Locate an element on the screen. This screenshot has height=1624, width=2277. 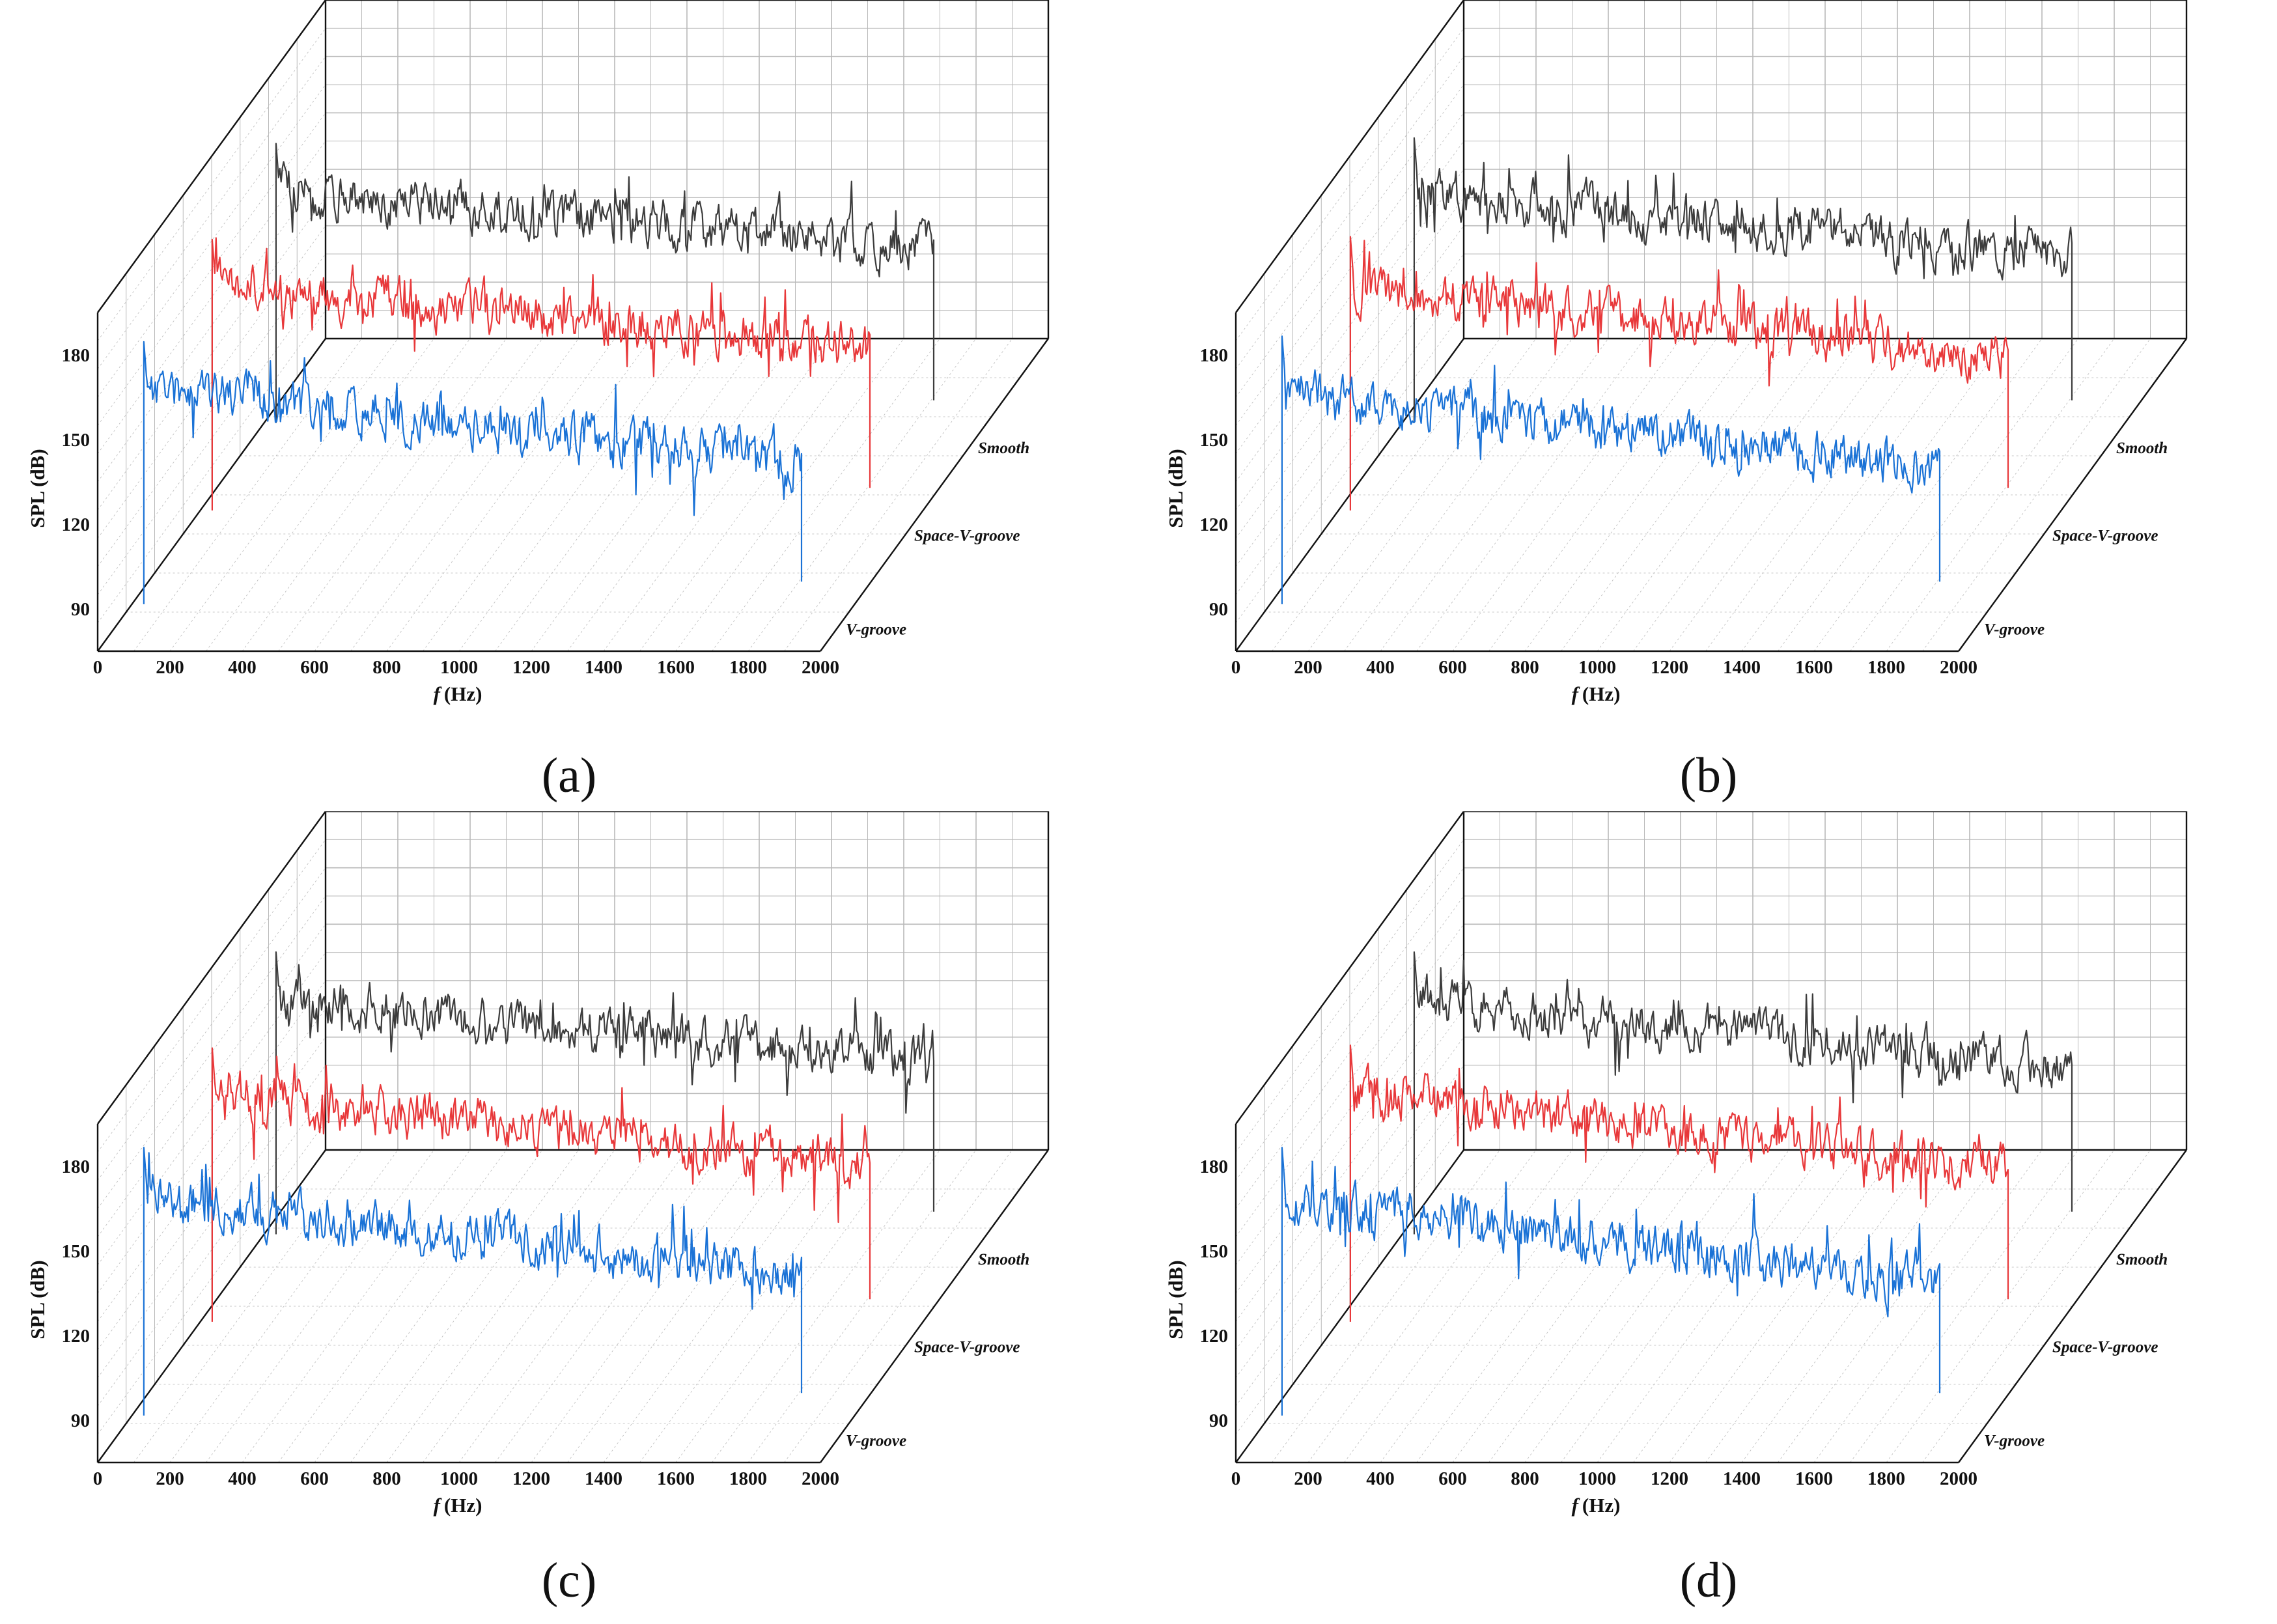
back-wall-grid is located at coordinates (1825, 170).